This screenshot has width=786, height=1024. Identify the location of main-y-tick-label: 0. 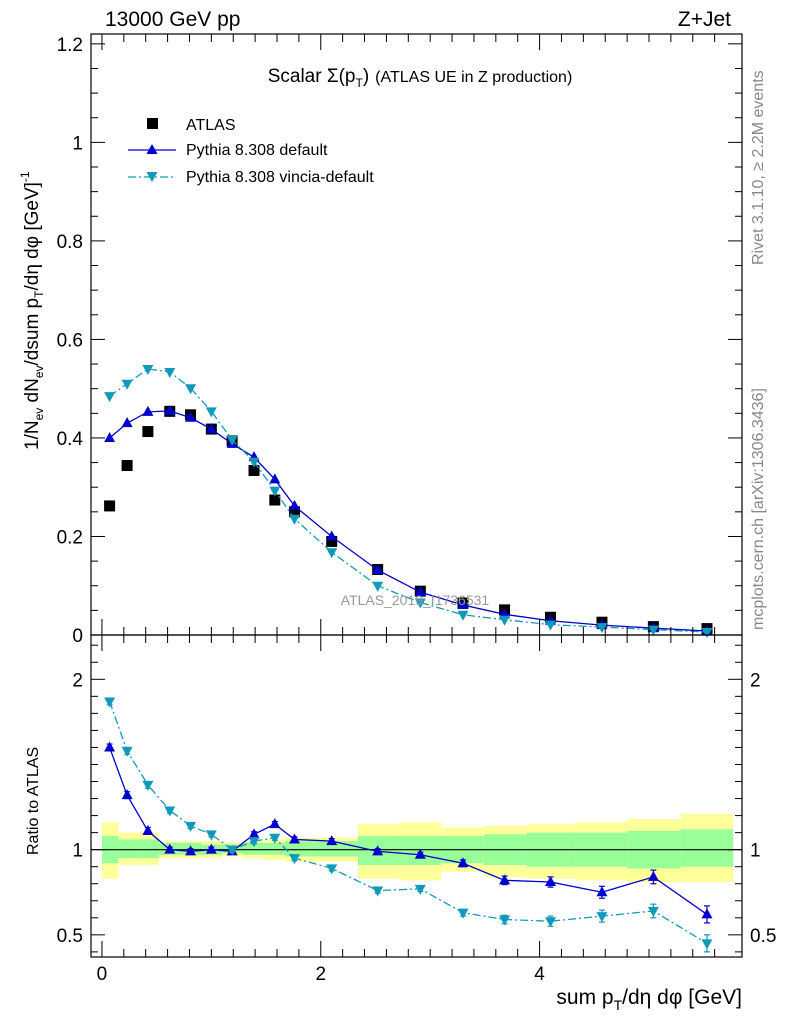
(77, 636).